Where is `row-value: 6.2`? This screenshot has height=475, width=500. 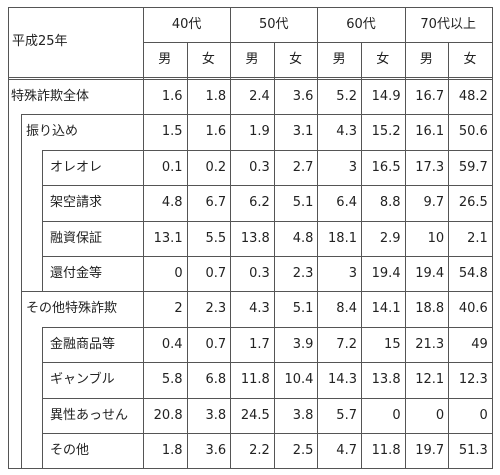
row-value: 6.2 is located at coordinates (259, 203).